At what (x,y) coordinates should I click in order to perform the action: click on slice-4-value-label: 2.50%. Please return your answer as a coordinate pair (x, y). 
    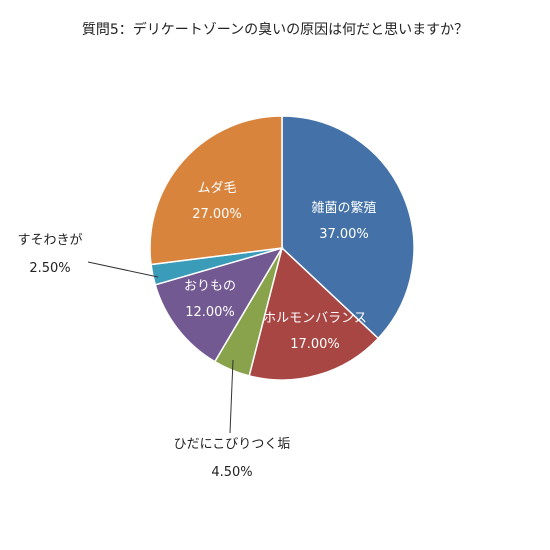
    Looking at the image, I should click on (49, 268).